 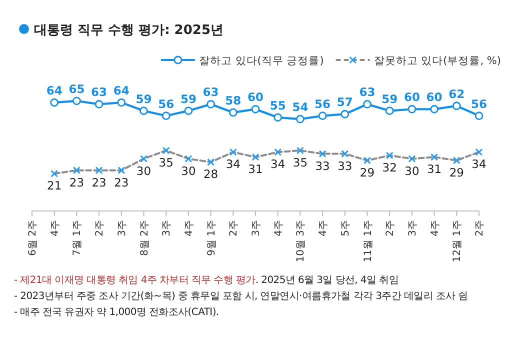 What do you see at coordinates (135, 280) in the screenshot?
I see `text: - 제21대 이재명 대통령 취임 4주 차부터 직무 수행 평가` at bounding box center [135, 280].